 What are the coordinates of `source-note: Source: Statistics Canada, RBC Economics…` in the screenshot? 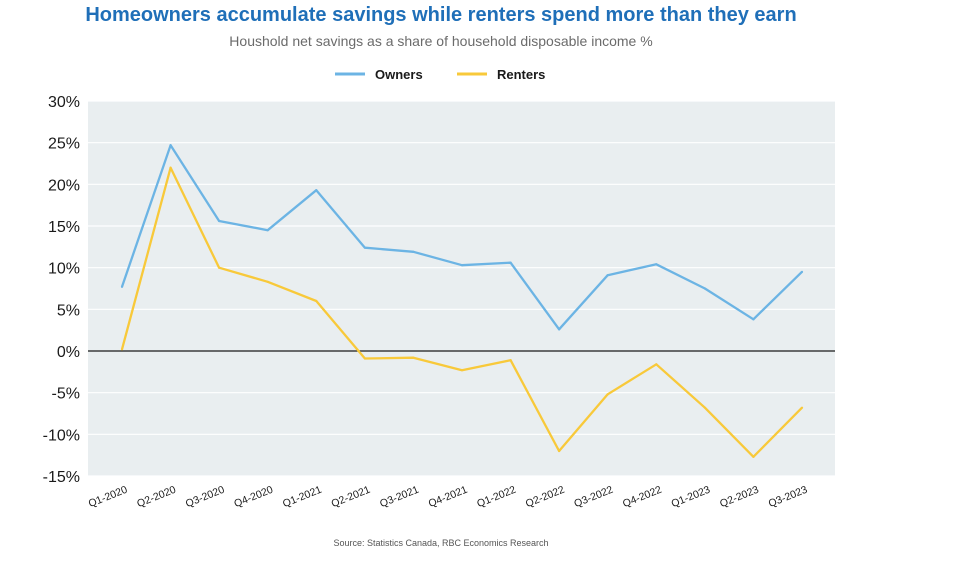 It's located at (441, 543).